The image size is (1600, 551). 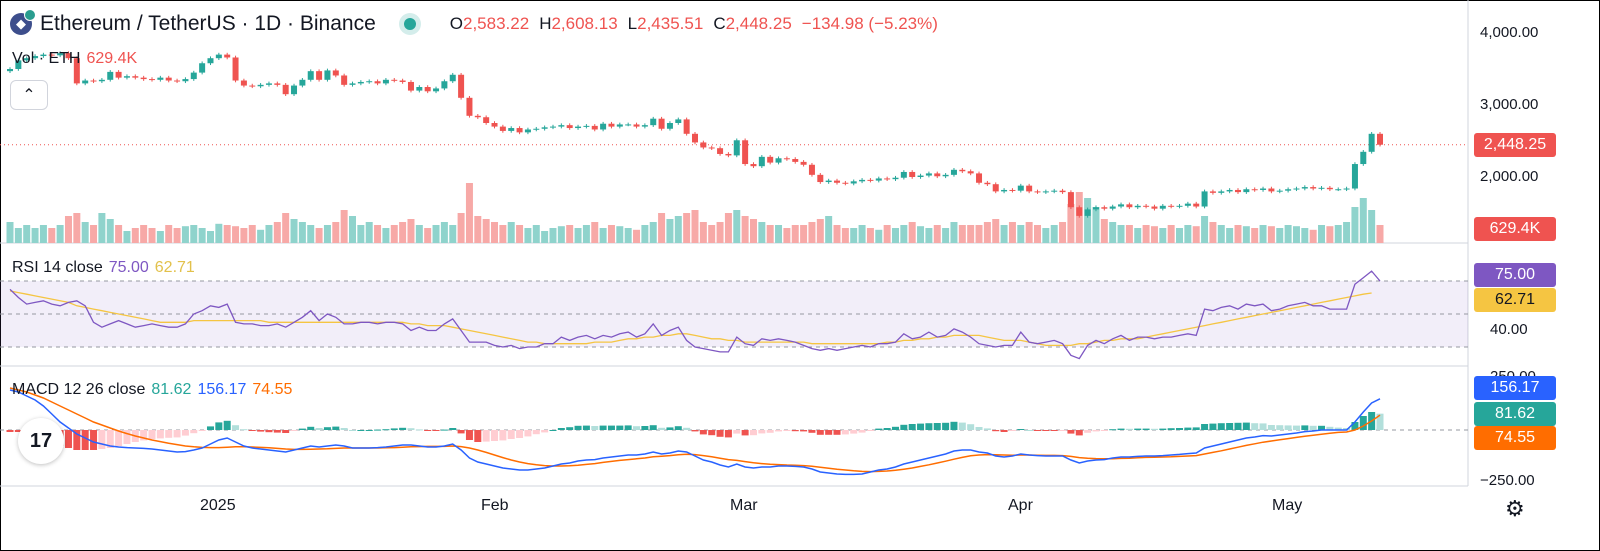 I want to click on tradingview-logo-icon: 17, so click(x=41, y=441).